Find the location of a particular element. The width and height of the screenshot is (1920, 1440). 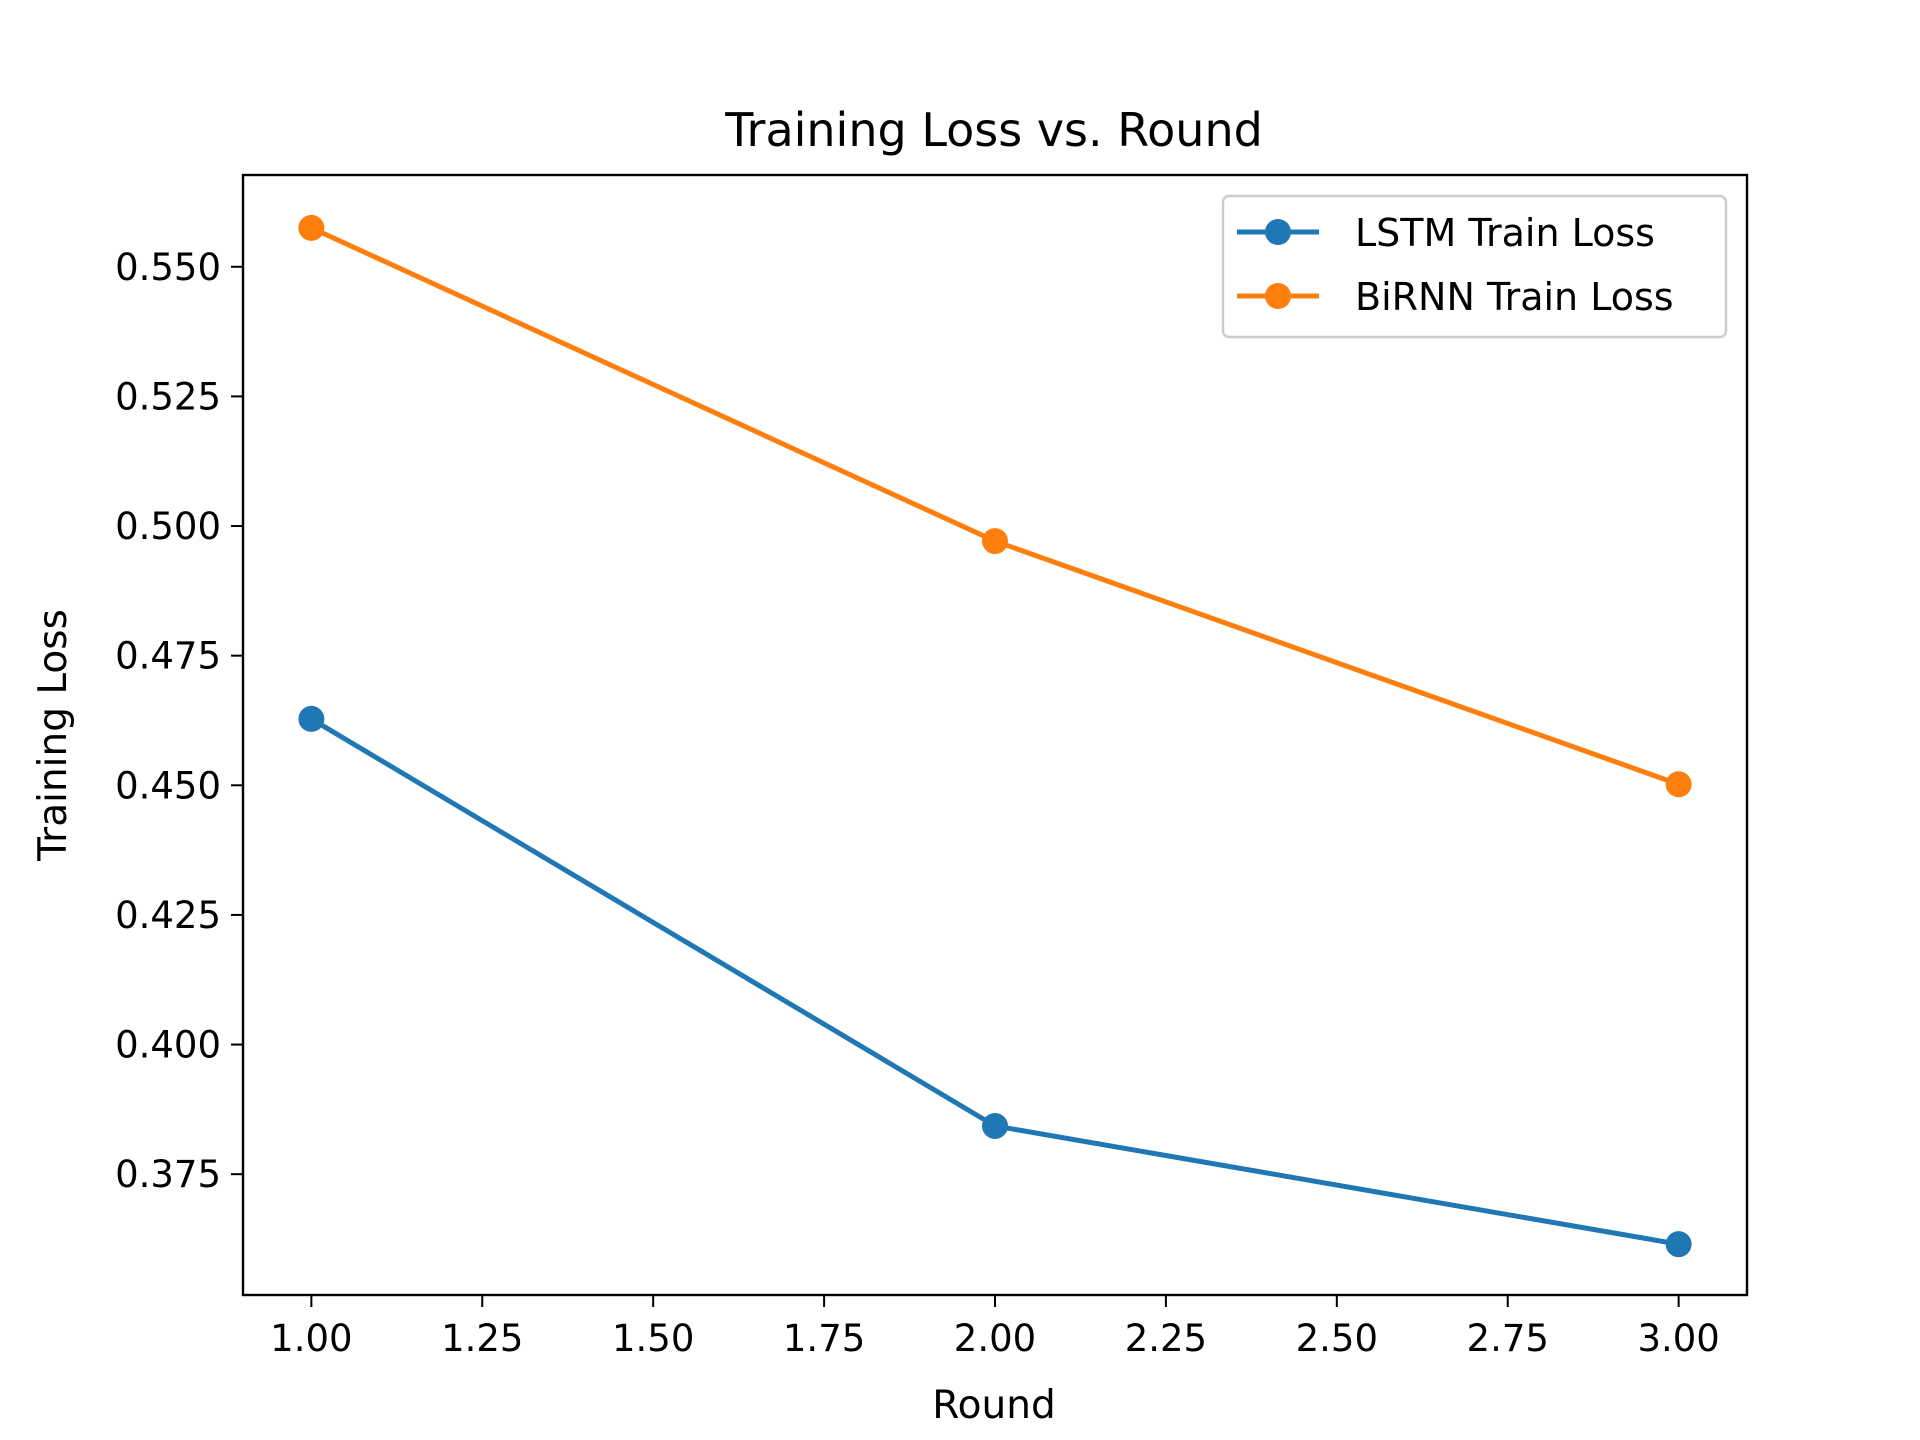

legend-item: BiRNN Train Loss is located at coordinates (1455, 297).